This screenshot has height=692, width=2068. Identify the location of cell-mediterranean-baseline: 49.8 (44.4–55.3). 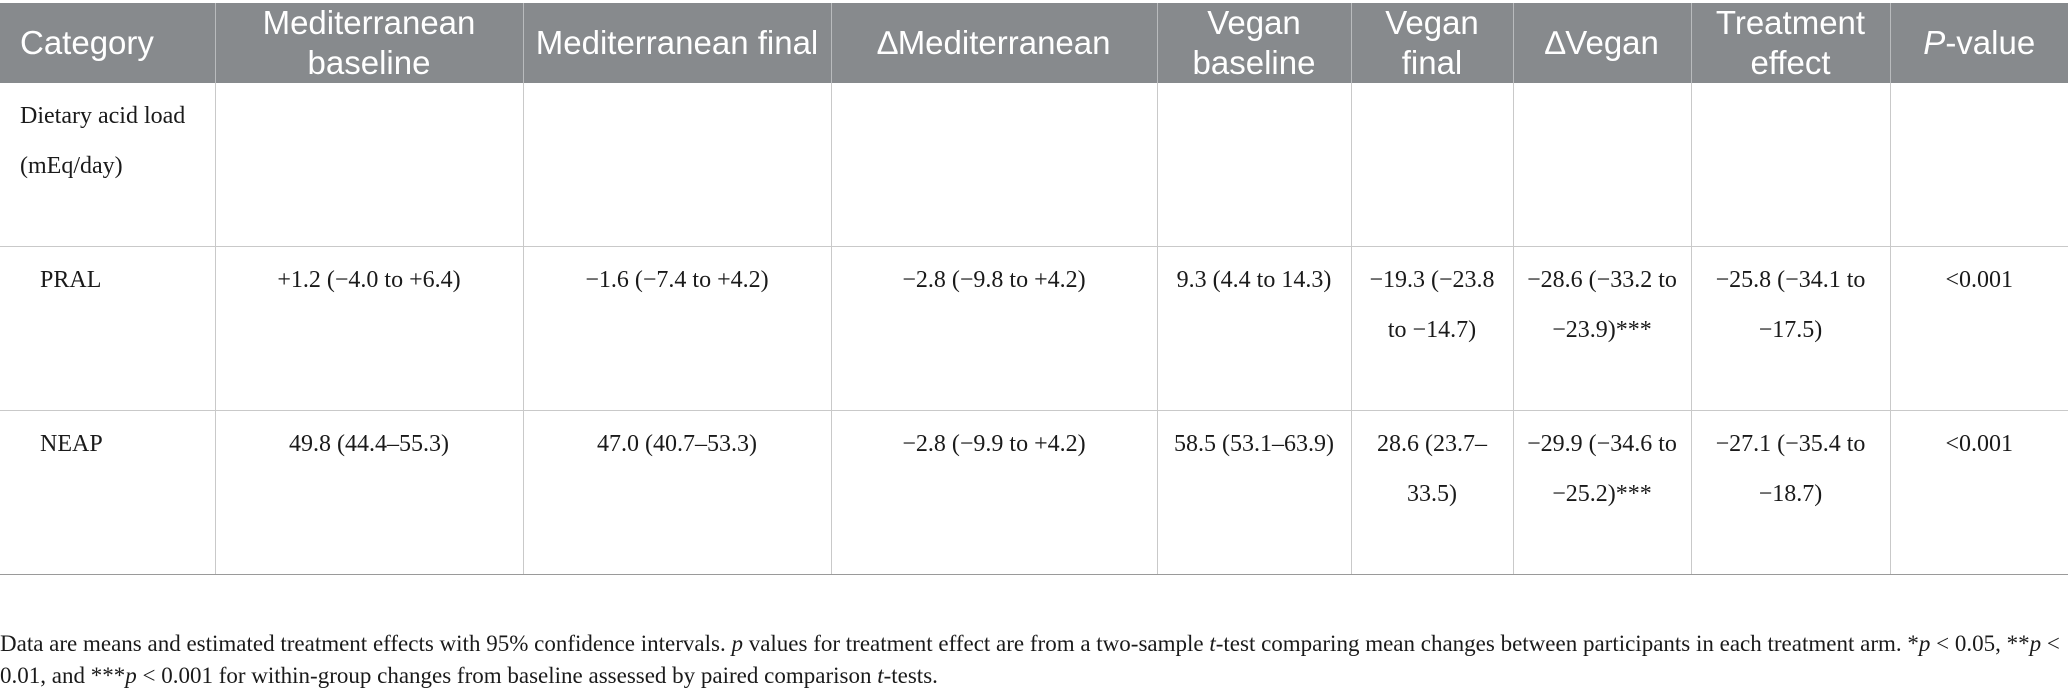
(368, 492).